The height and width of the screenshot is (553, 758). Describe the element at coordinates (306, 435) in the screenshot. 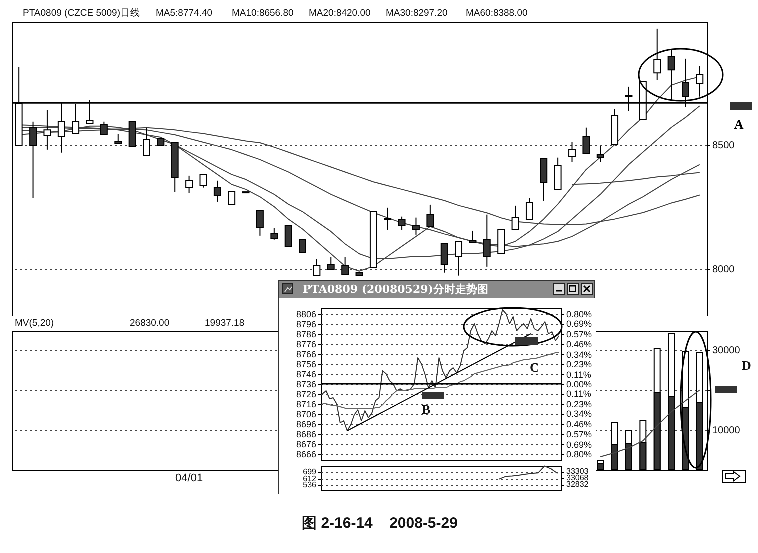

I see `y-tick-label: 8686` at that location.